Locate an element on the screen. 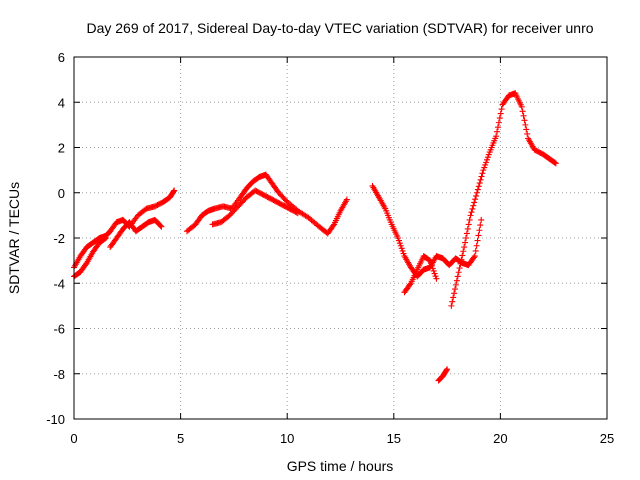 The height and width of the screenshot is (480, 640). y-tick-label: 4 is located at coordinates (61, 102).